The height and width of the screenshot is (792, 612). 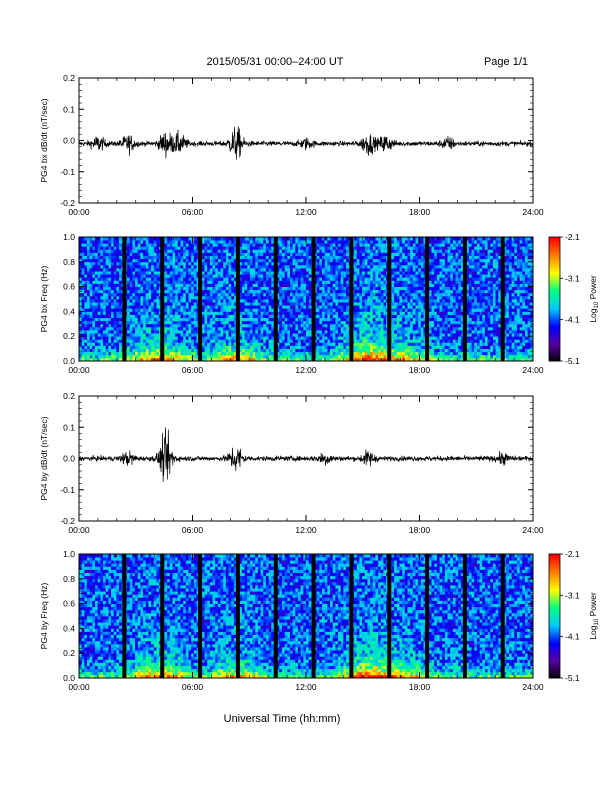 I want to click on y-axis-label: PG4 bx dB/dt (nT/sec), so click(x=44, y=140).